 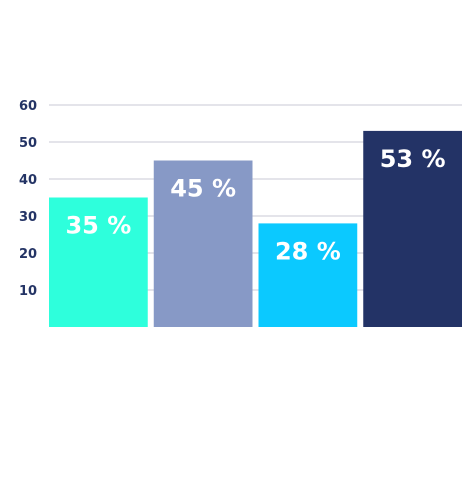 What do you see at coordinates (203, 189) in the screenshot?
I see `bar-value-label-2: 45 %` at bounding box center [203, 189].